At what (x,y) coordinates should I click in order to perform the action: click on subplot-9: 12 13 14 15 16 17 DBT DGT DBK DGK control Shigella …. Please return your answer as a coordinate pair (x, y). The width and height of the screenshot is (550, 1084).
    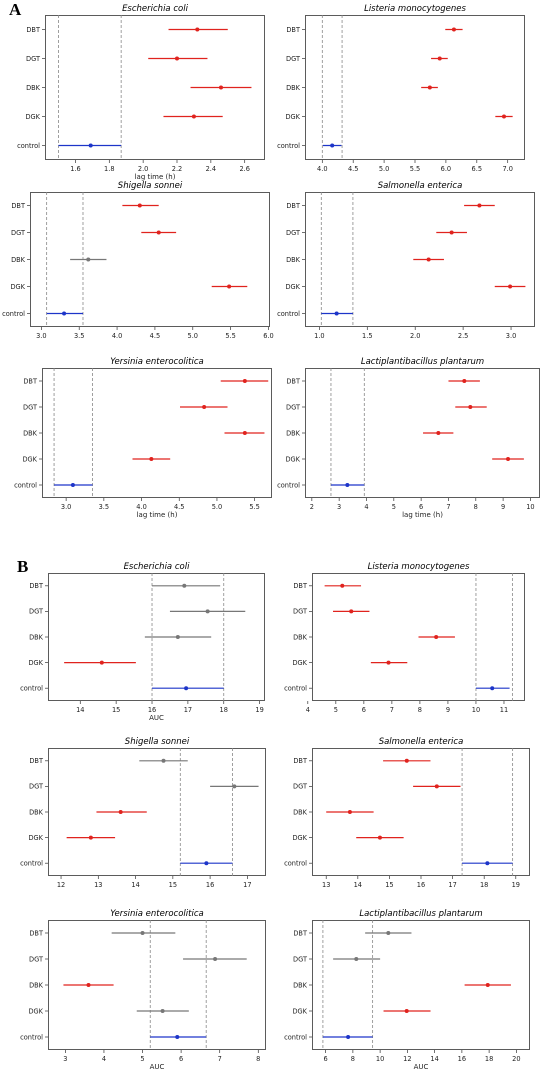
    Looking at the image, I should click on (143, 813).